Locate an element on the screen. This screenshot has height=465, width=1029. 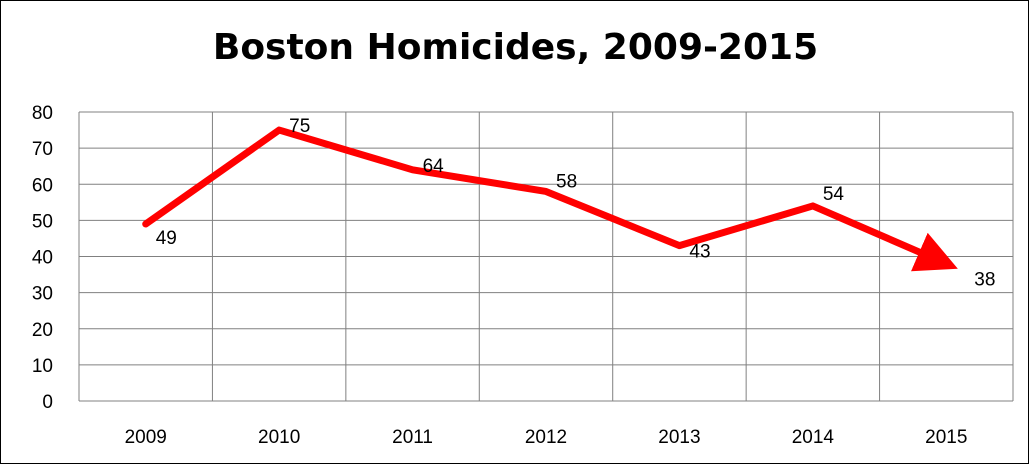
data-label: 75 is located at coordinates (299, 126).